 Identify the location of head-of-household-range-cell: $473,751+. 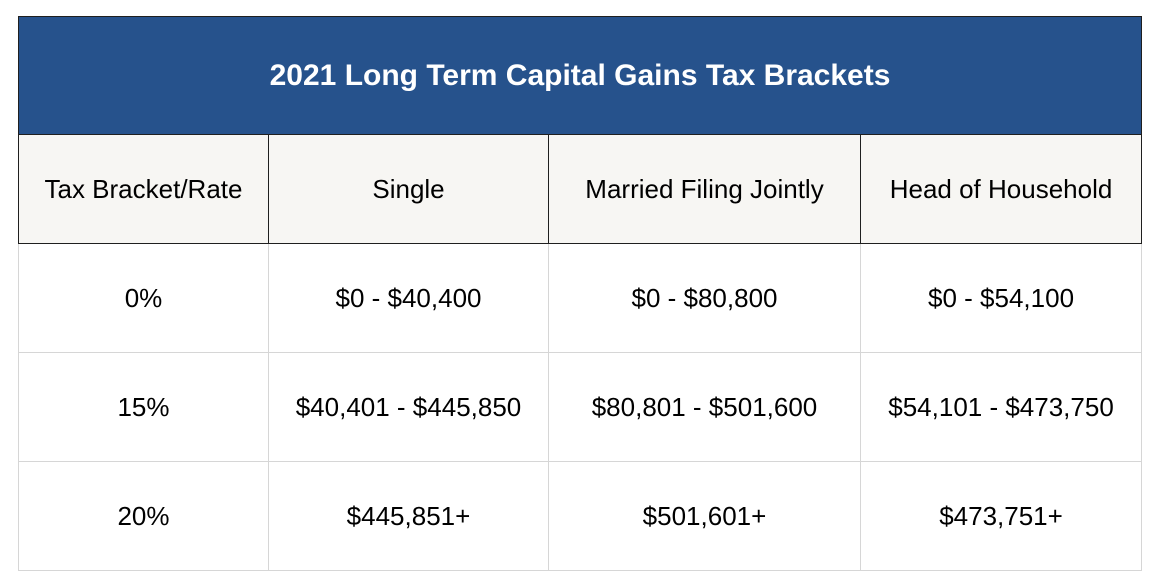
(1001, 516).